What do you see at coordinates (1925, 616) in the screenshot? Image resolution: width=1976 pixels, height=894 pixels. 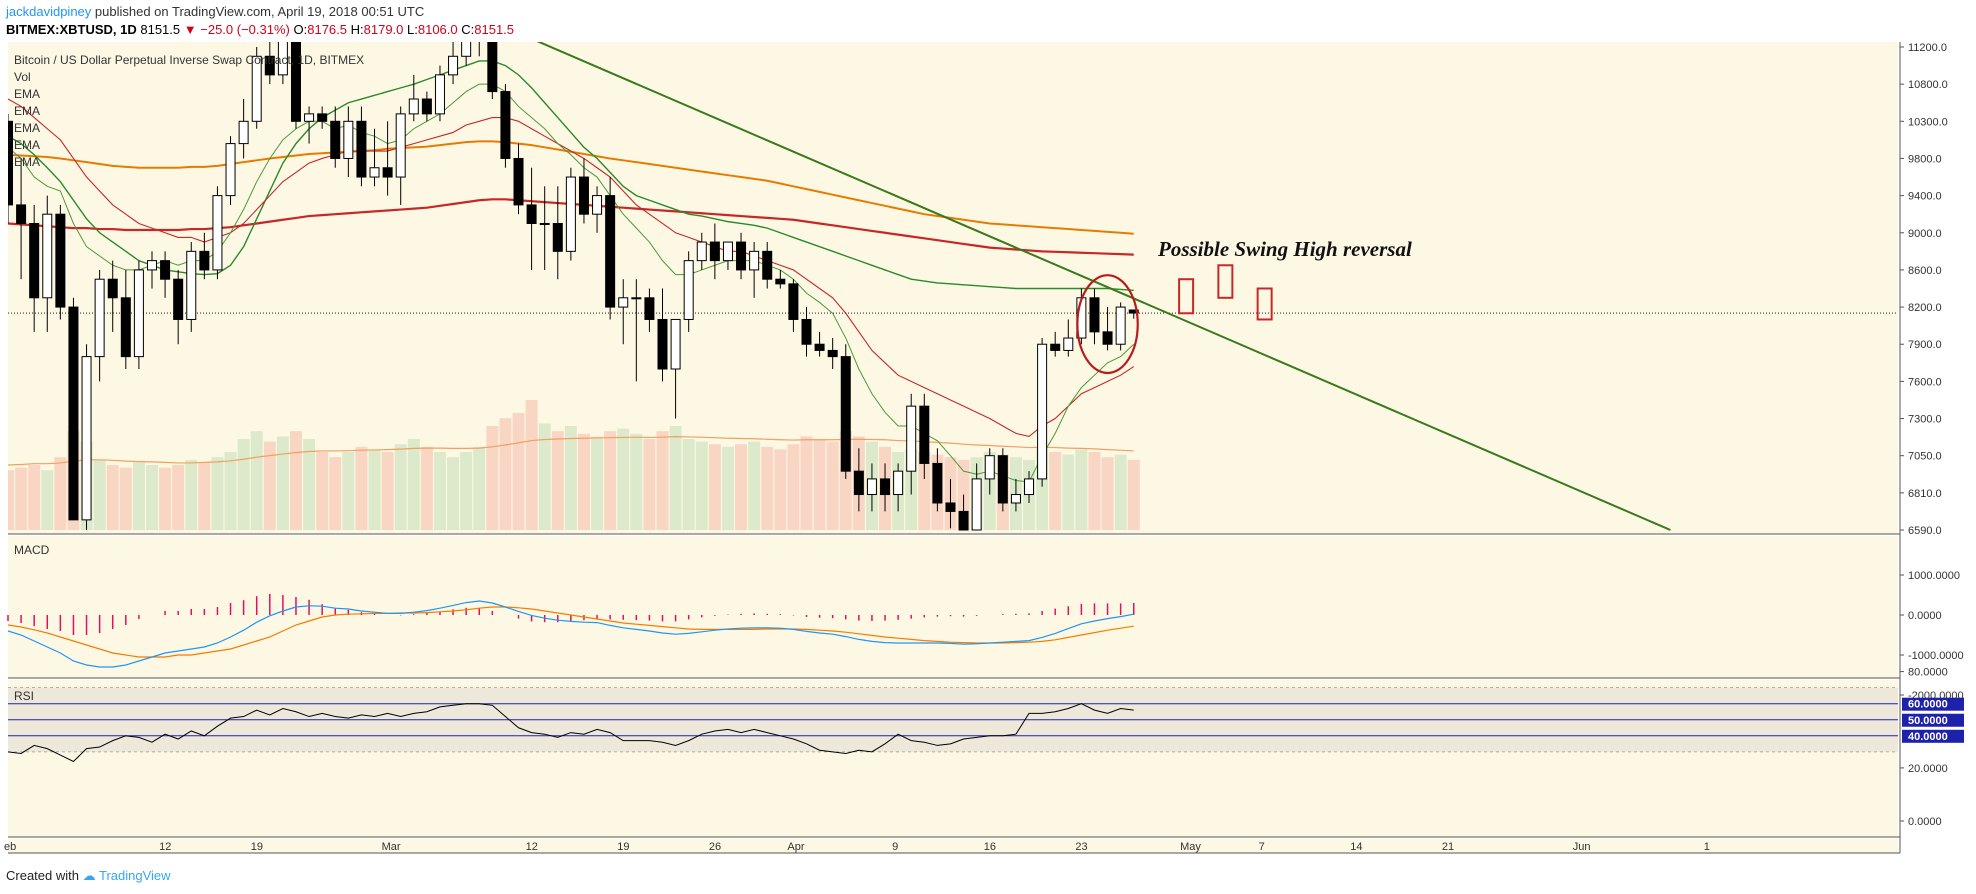 I see `macd-tick-label: 0.0000` at bounding box center [1925, 616].